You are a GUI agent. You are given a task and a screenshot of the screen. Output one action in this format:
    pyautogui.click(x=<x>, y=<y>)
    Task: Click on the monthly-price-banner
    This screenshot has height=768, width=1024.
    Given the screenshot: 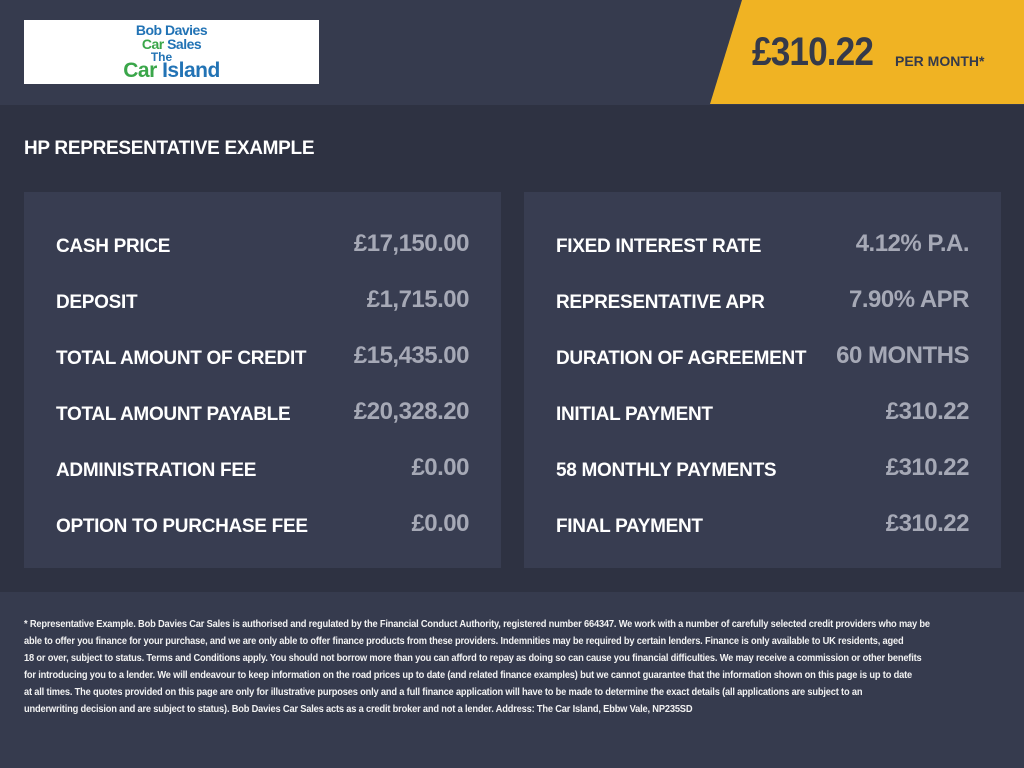 What is the action you would take?
    pyautogui.click(x=867, y=52)
    